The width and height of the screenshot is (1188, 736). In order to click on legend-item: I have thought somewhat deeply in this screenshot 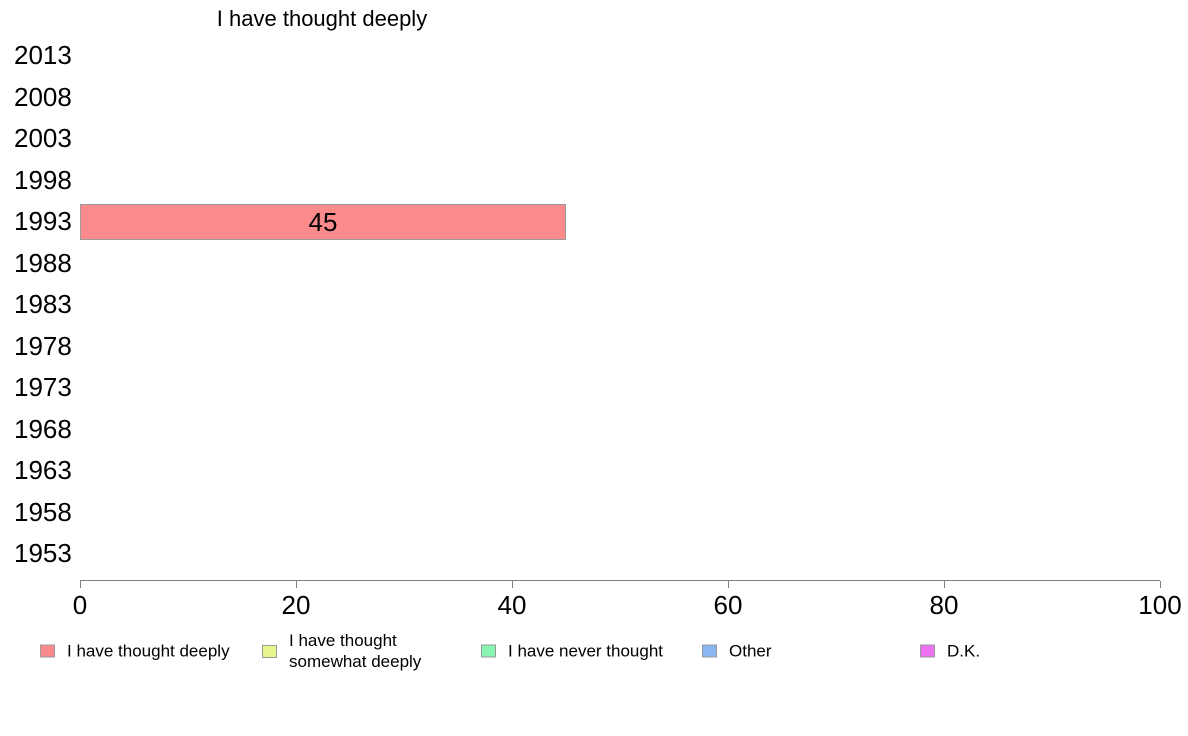, I will do `click(341, 651)`.